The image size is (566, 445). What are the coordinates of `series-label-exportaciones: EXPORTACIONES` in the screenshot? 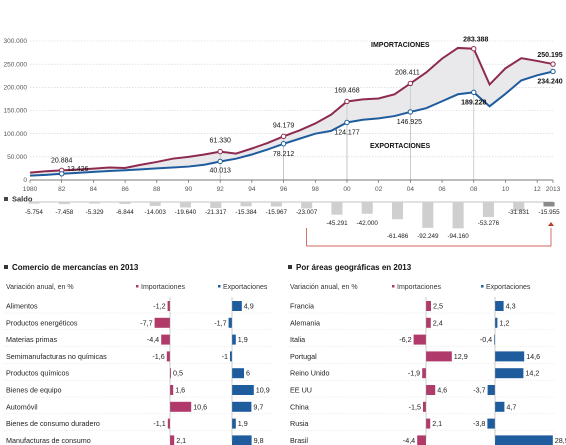 It's located at (400, 146).